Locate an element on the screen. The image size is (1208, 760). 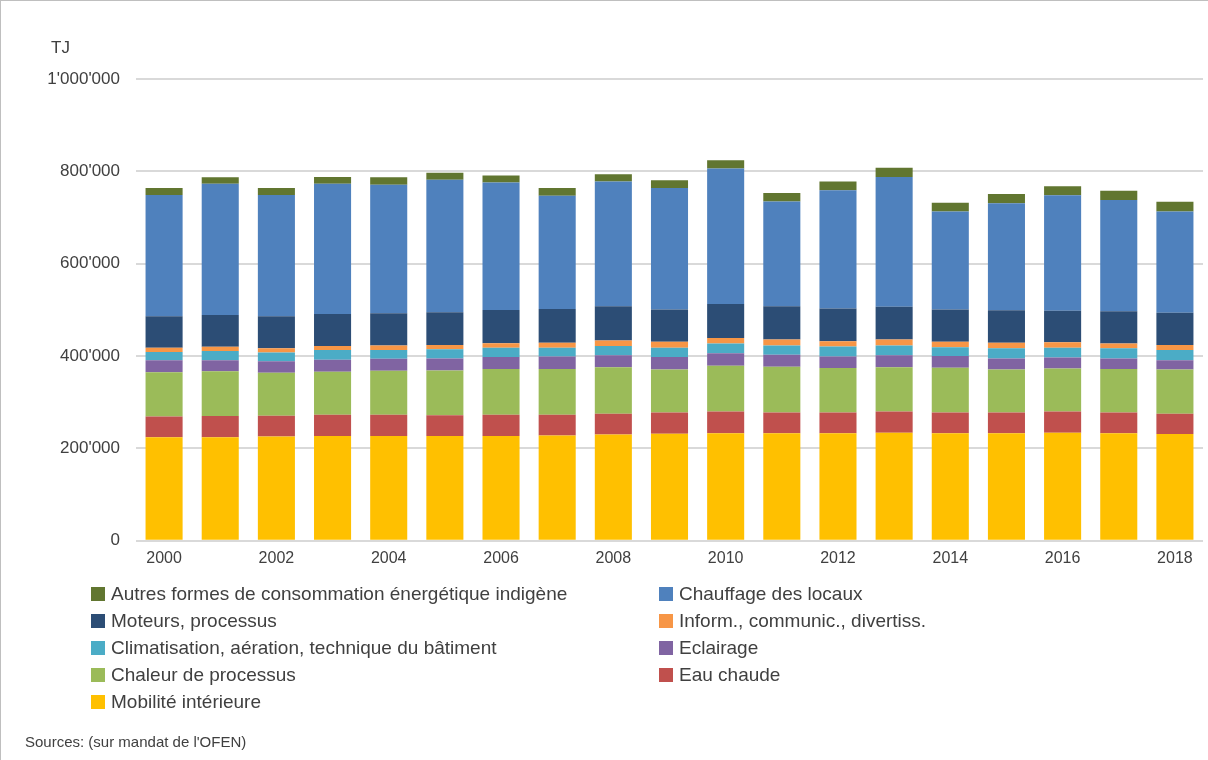
legend-label: Chauffage des locaux is located at coordinates (771, 593).